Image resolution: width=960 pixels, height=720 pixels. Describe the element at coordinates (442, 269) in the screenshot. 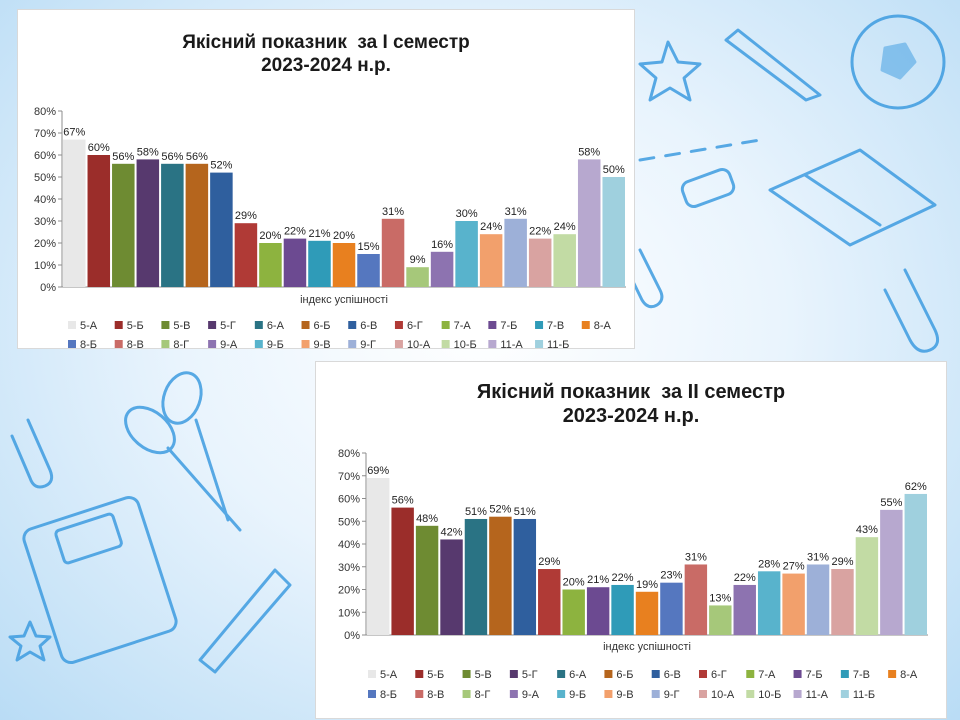

I see `bar-9-А` at that location.